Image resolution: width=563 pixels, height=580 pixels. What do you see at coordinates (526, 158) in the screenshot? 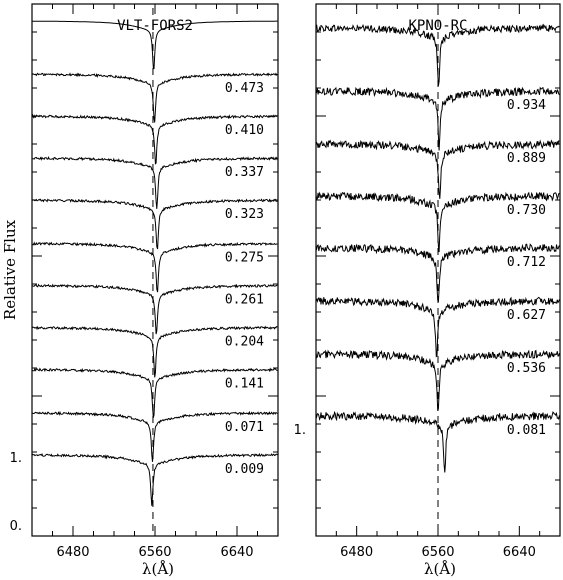
I see `phase-label: 0.889` at bounding box center [526, 158].